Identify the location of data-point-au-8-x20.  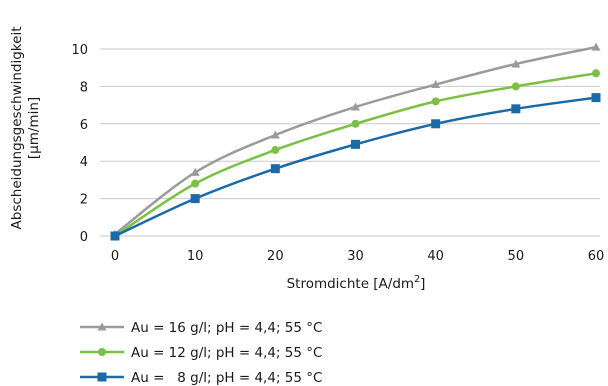
(275, 169).